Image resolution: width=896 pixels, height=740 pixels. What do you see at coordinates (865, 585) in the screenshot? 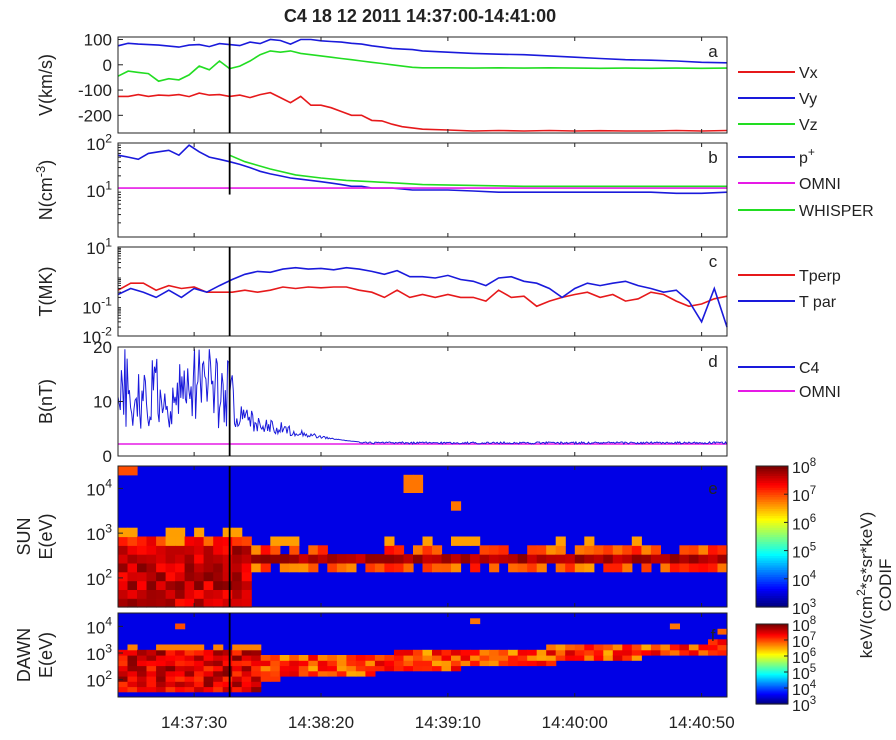
I see `colorbar-label: keV/(cm2*s*sr*keV)` at bounding box center [865, 585].